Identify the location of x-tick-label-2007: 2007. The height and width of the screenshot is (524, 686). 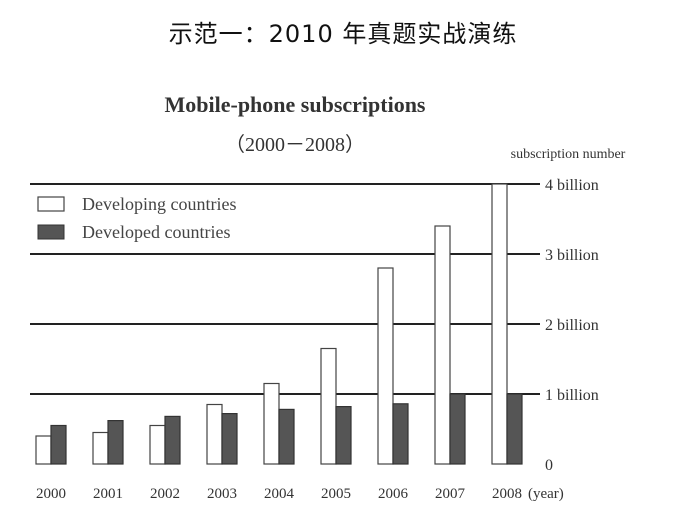
(450, 494).